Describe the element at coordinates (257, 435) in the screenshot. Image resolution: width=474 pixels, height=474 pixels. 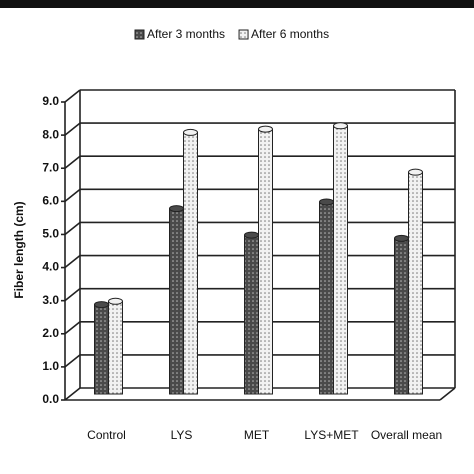
I see `x-tick-label: MET` at that location.